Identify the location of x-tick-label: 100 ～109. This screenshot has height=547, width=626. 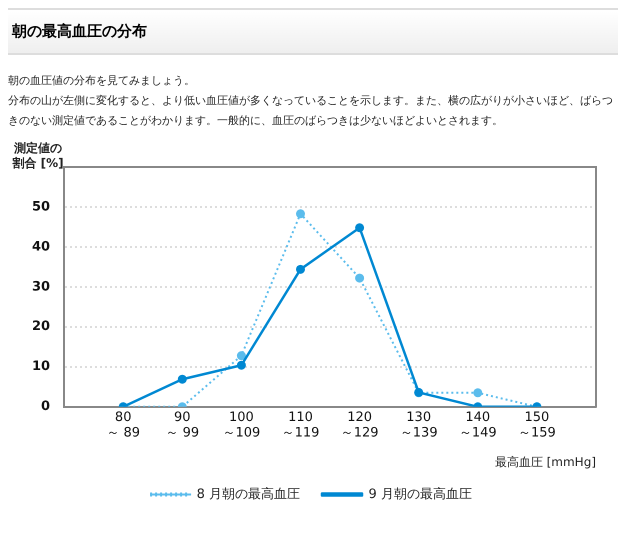
(241, 425).